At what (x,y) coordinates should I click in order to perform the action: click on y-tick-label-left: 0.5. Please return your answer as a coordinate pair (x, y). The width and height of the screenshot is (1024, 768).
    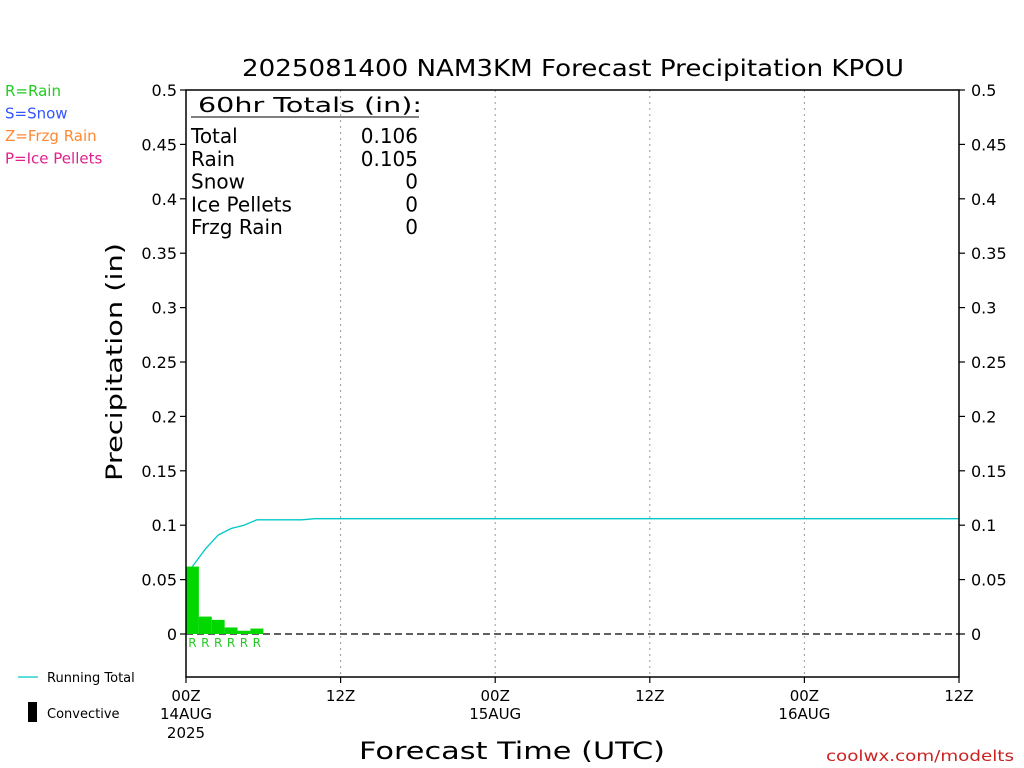
    Looking at the image, I should click on (164, 90).